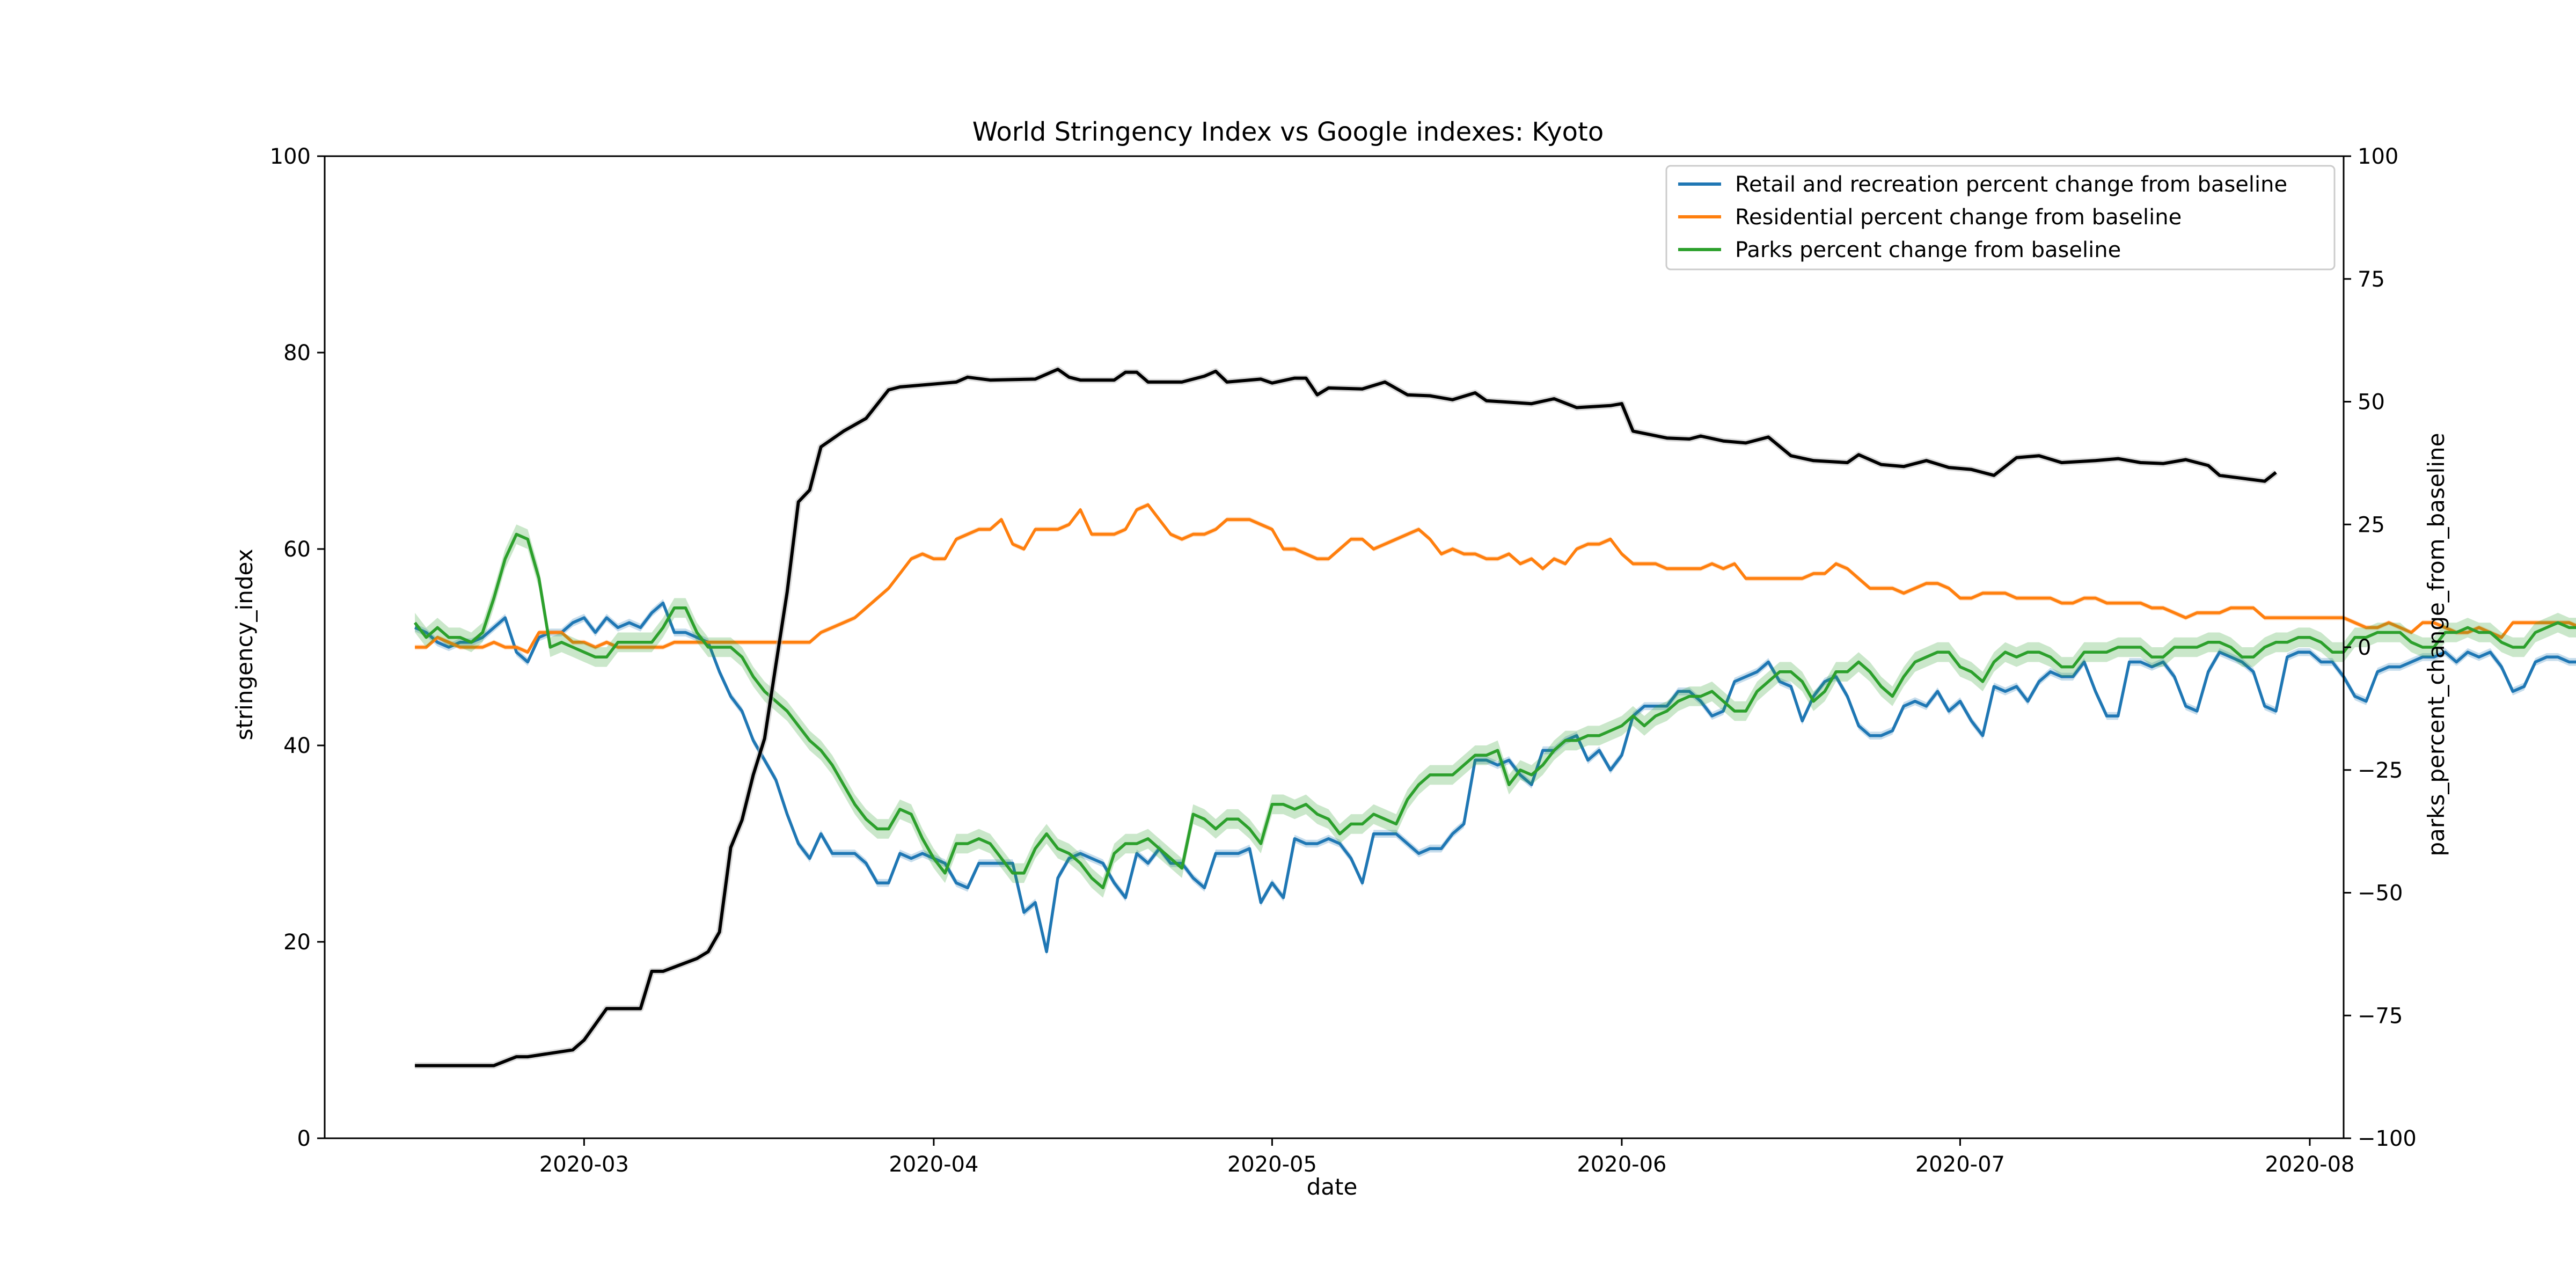  What do you see at coordinates (2380, 647) in the screenshot?
I see `y-axis-right: −100 −75 −50 −25 0 25 50 75 100` at bounding box center [2380, 647].